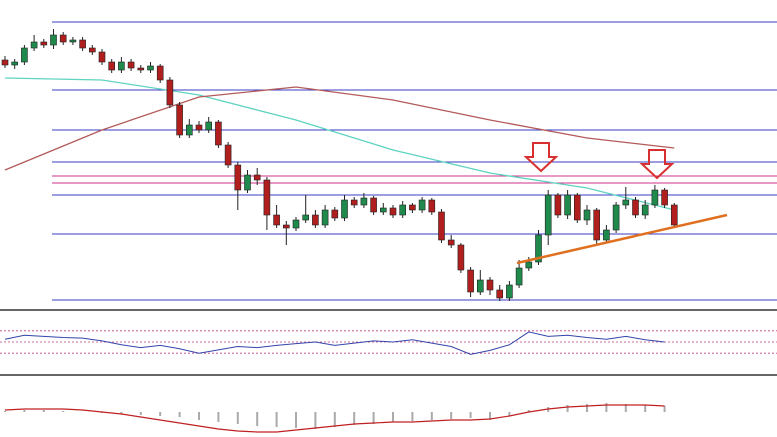 This screenshot has width=777, height=437. What do you see at coordinates (334, 343) in the screenshot?
I see `rsi-line` at bounding box center [334, 343].